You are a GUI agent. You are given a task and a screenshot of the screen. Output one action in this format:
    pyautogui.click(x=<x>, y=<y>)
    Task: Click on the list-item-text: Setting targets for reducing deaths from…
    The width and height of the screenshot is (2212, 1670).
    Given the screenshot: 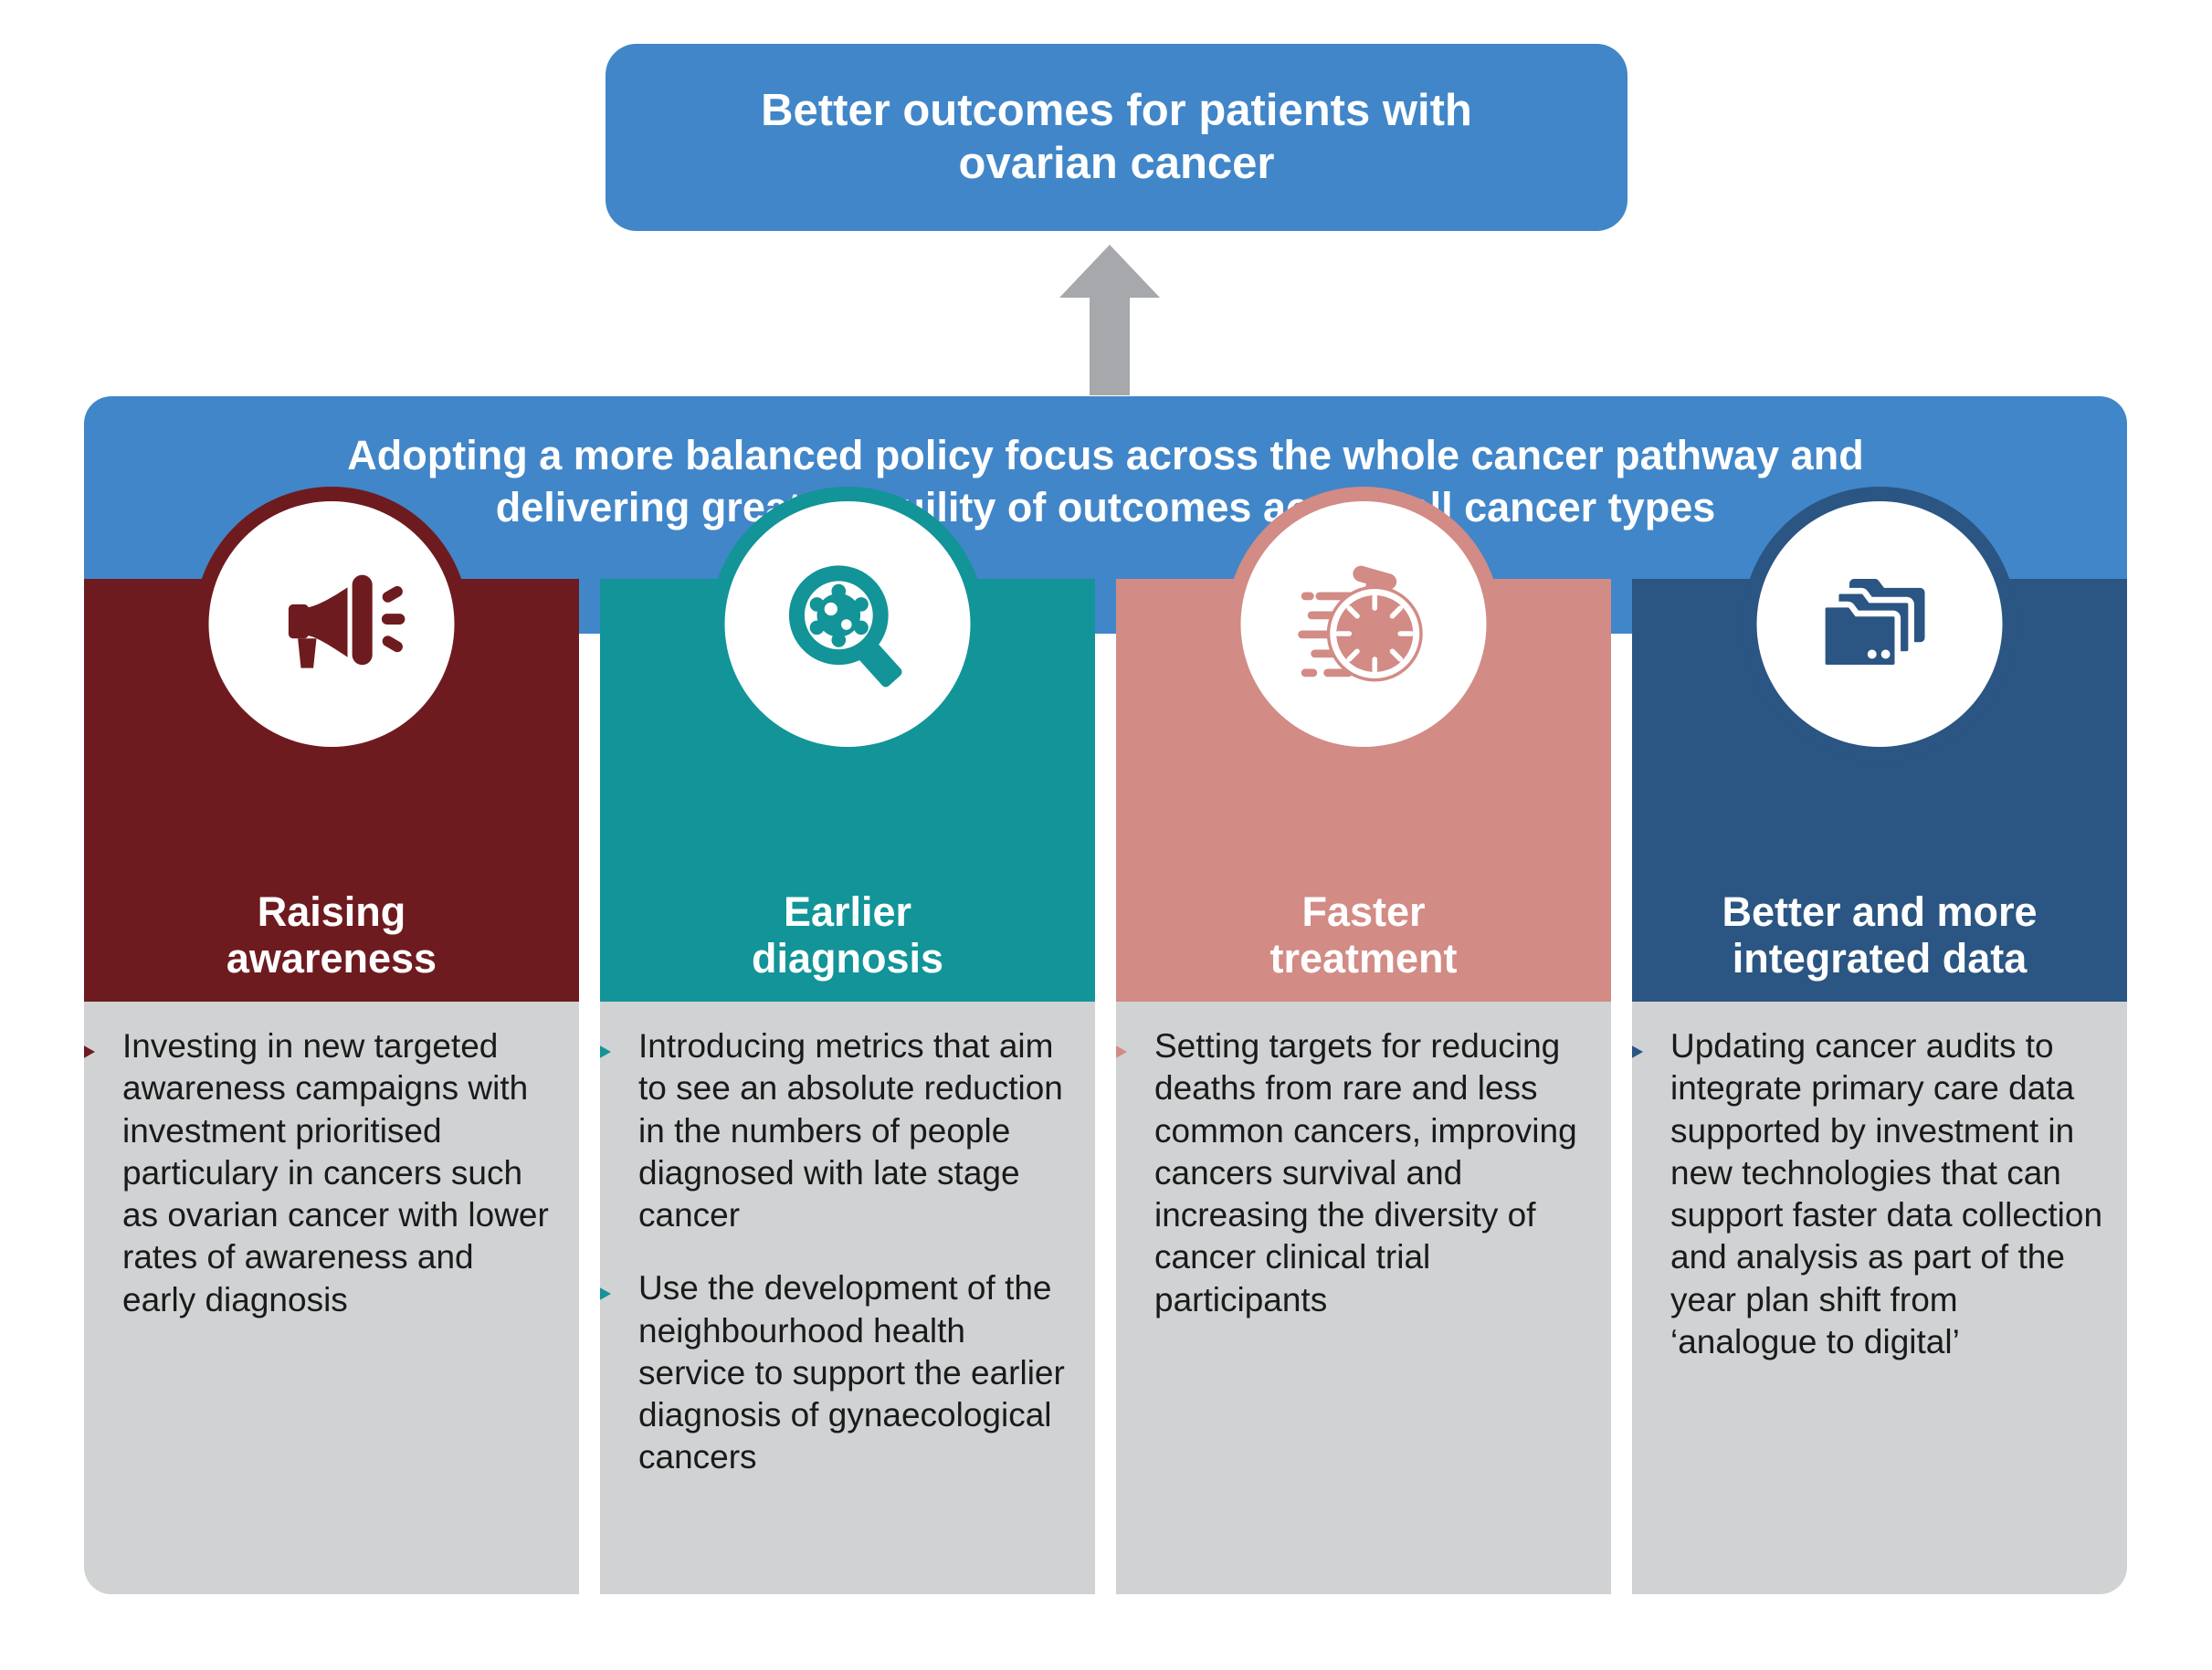 What is the action you would take?
    pyautogui.click(x=1365, y=1172)
    